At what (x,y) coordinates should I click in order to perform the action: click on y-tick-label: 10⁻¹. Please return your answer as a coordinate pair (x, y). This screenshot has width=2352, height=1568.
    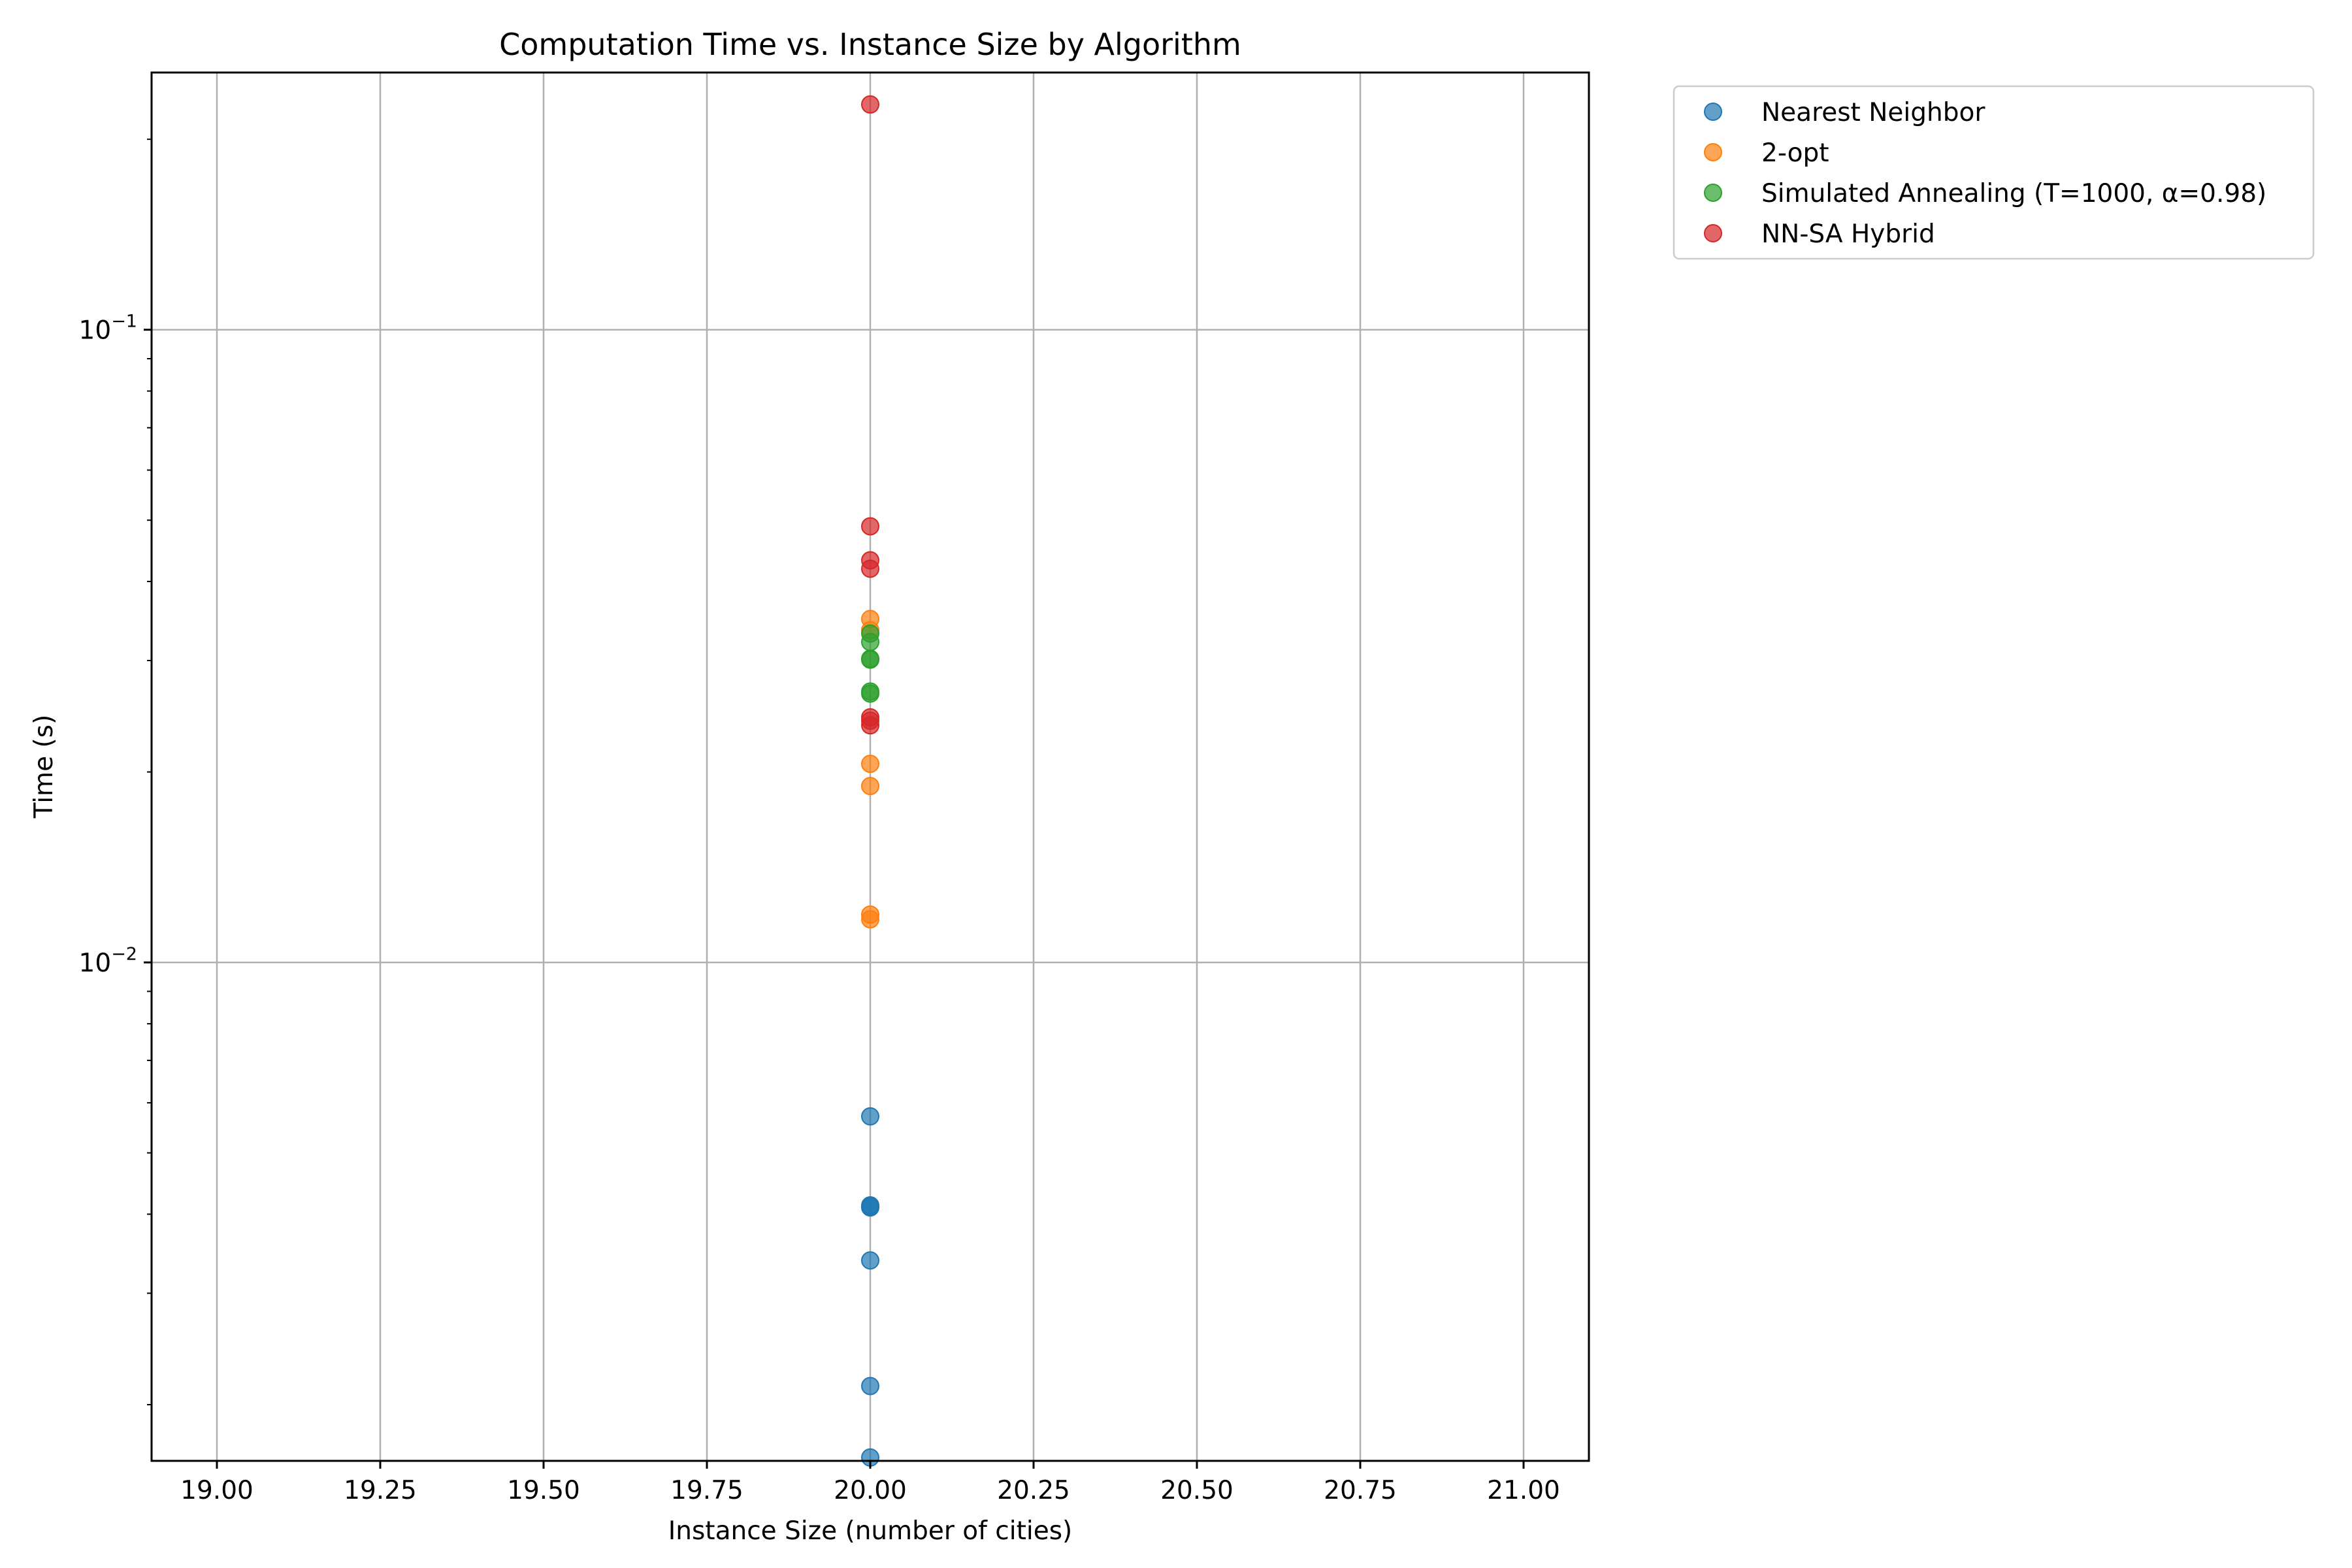
    Looking at the image, I should click on (108, 329).